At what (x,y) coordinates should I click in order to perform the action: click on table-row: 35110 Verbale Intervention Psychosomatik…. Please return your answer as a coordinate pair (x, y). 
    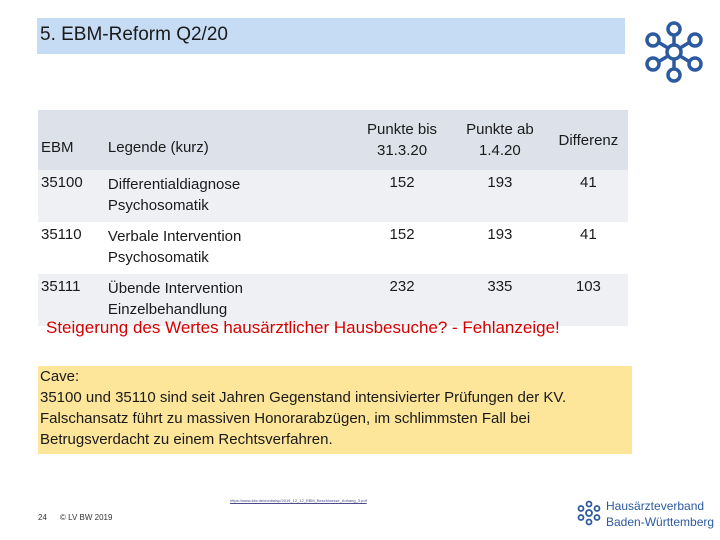
    Looking at the image, I should click on (333, 248).